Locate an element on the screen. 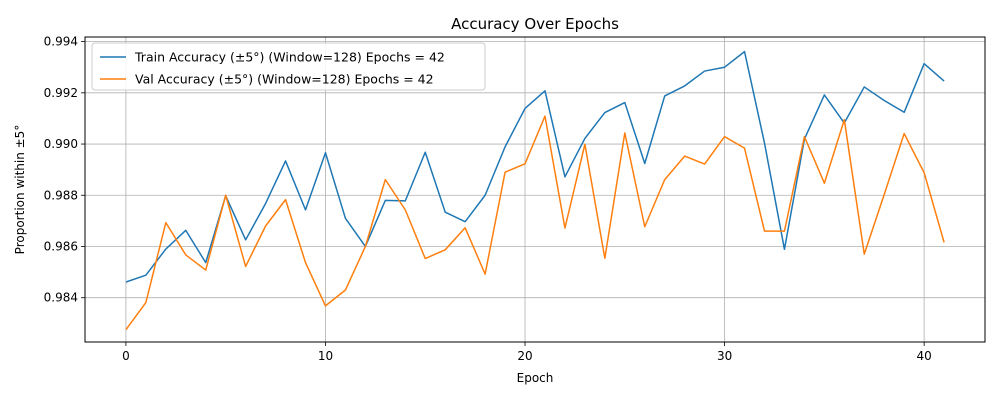 The image size is (1000, 400). y-tick-label: 0.988 is located at coordinates (61, 195).